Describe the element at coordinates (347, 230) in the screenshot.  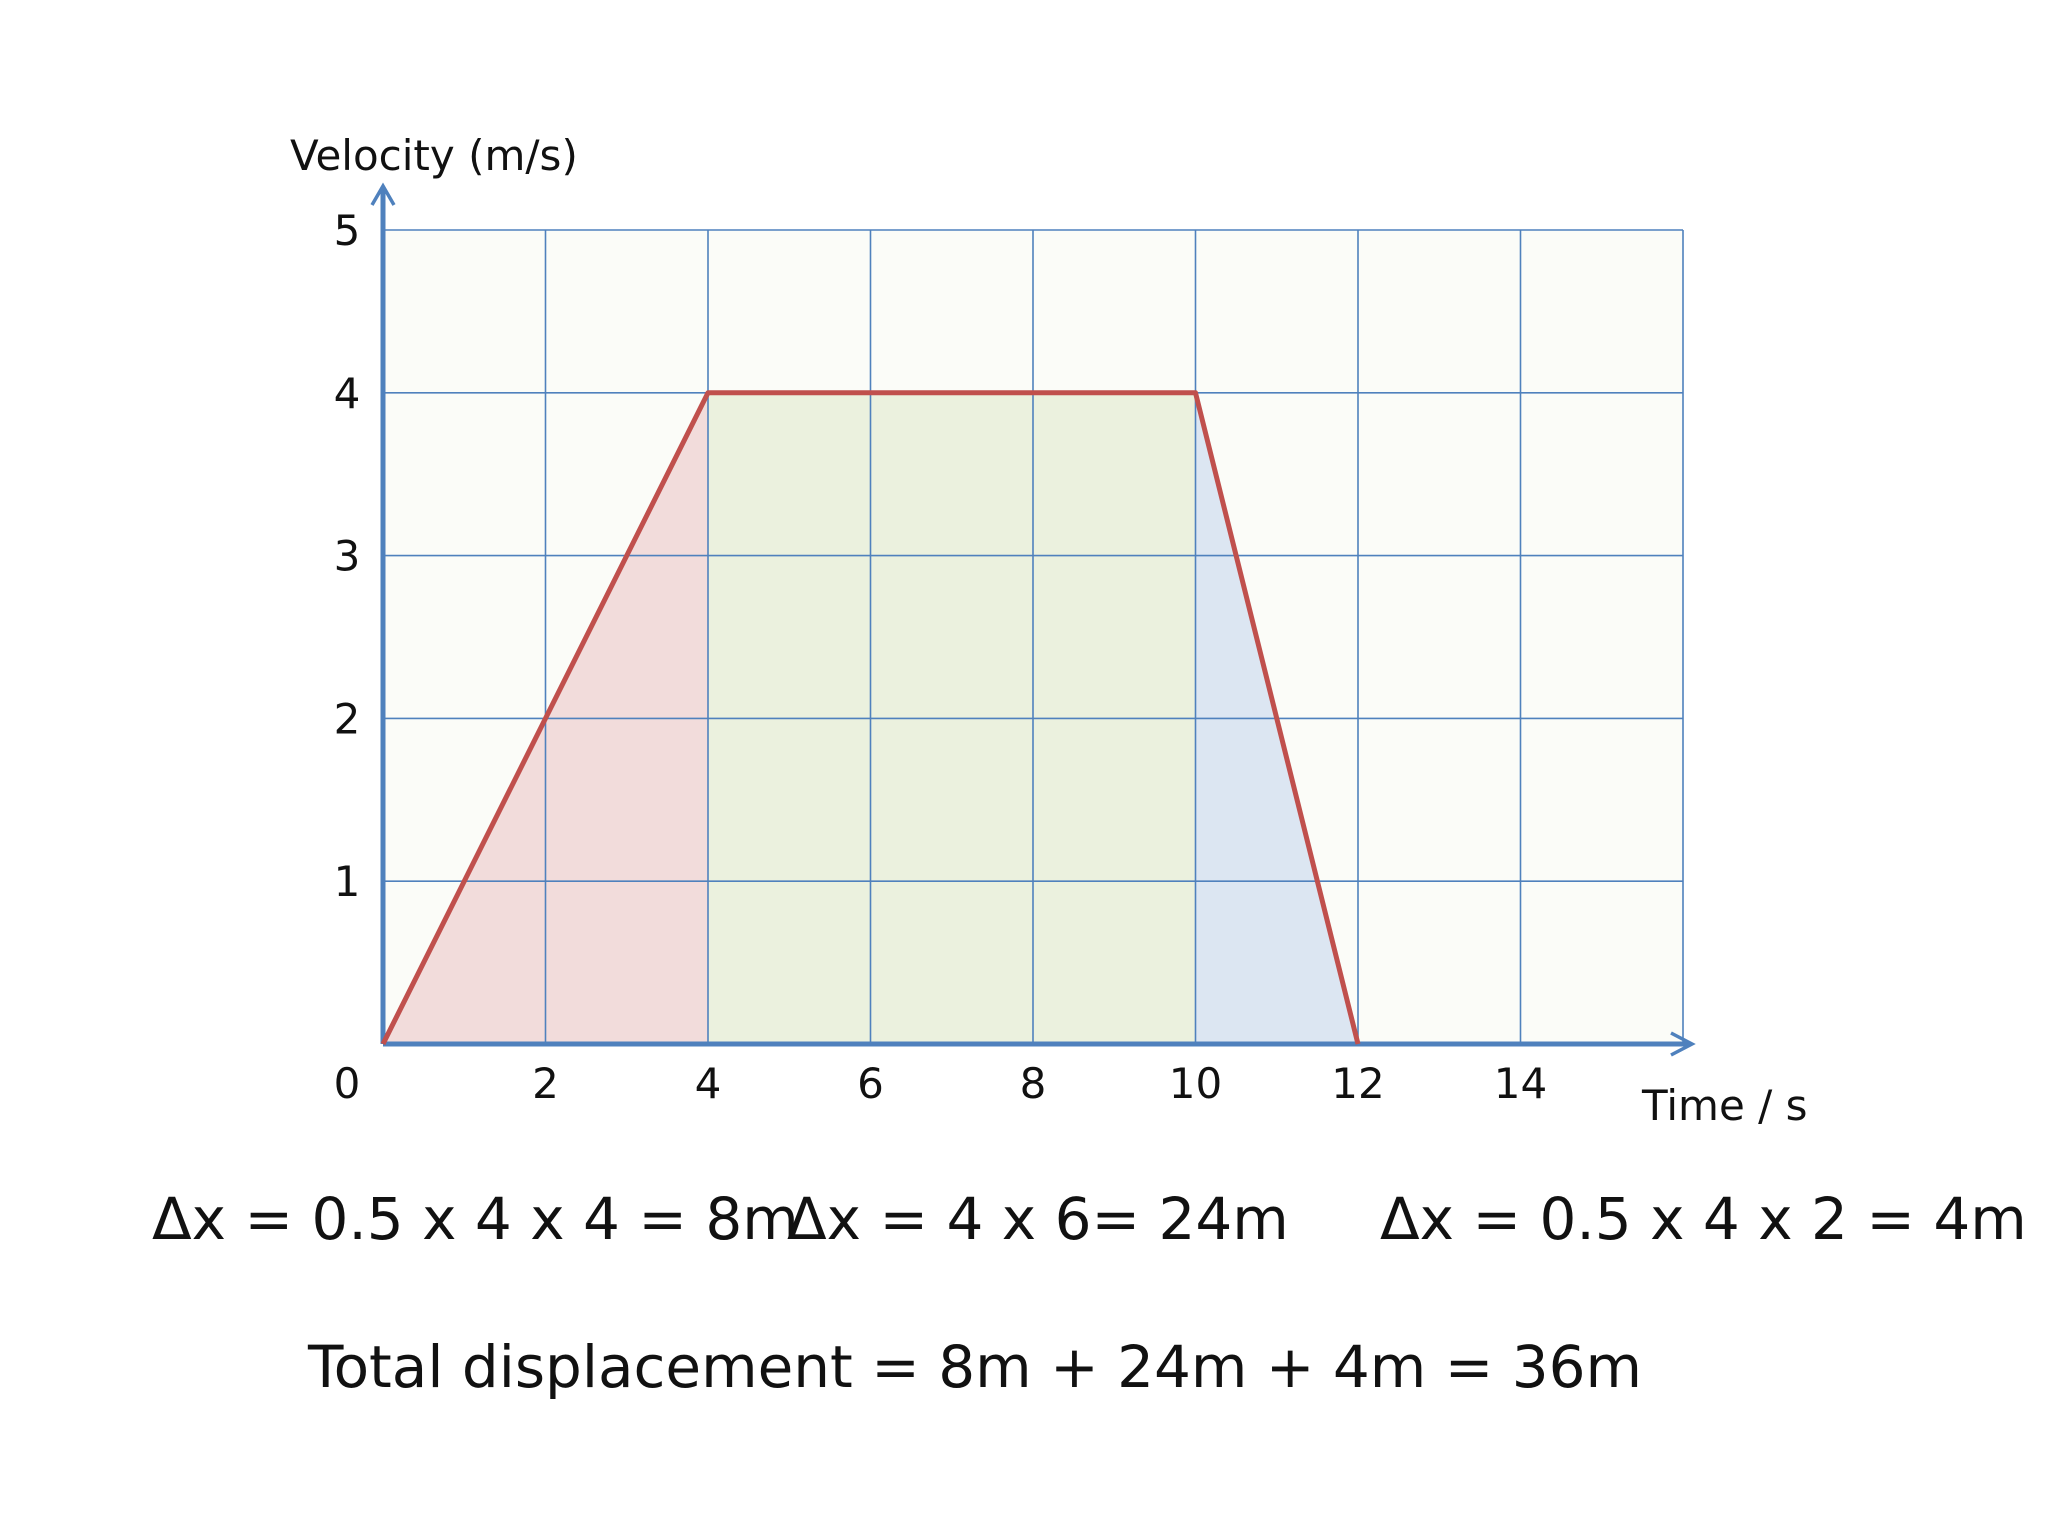
I see `y-tick-label: 5` at that location.